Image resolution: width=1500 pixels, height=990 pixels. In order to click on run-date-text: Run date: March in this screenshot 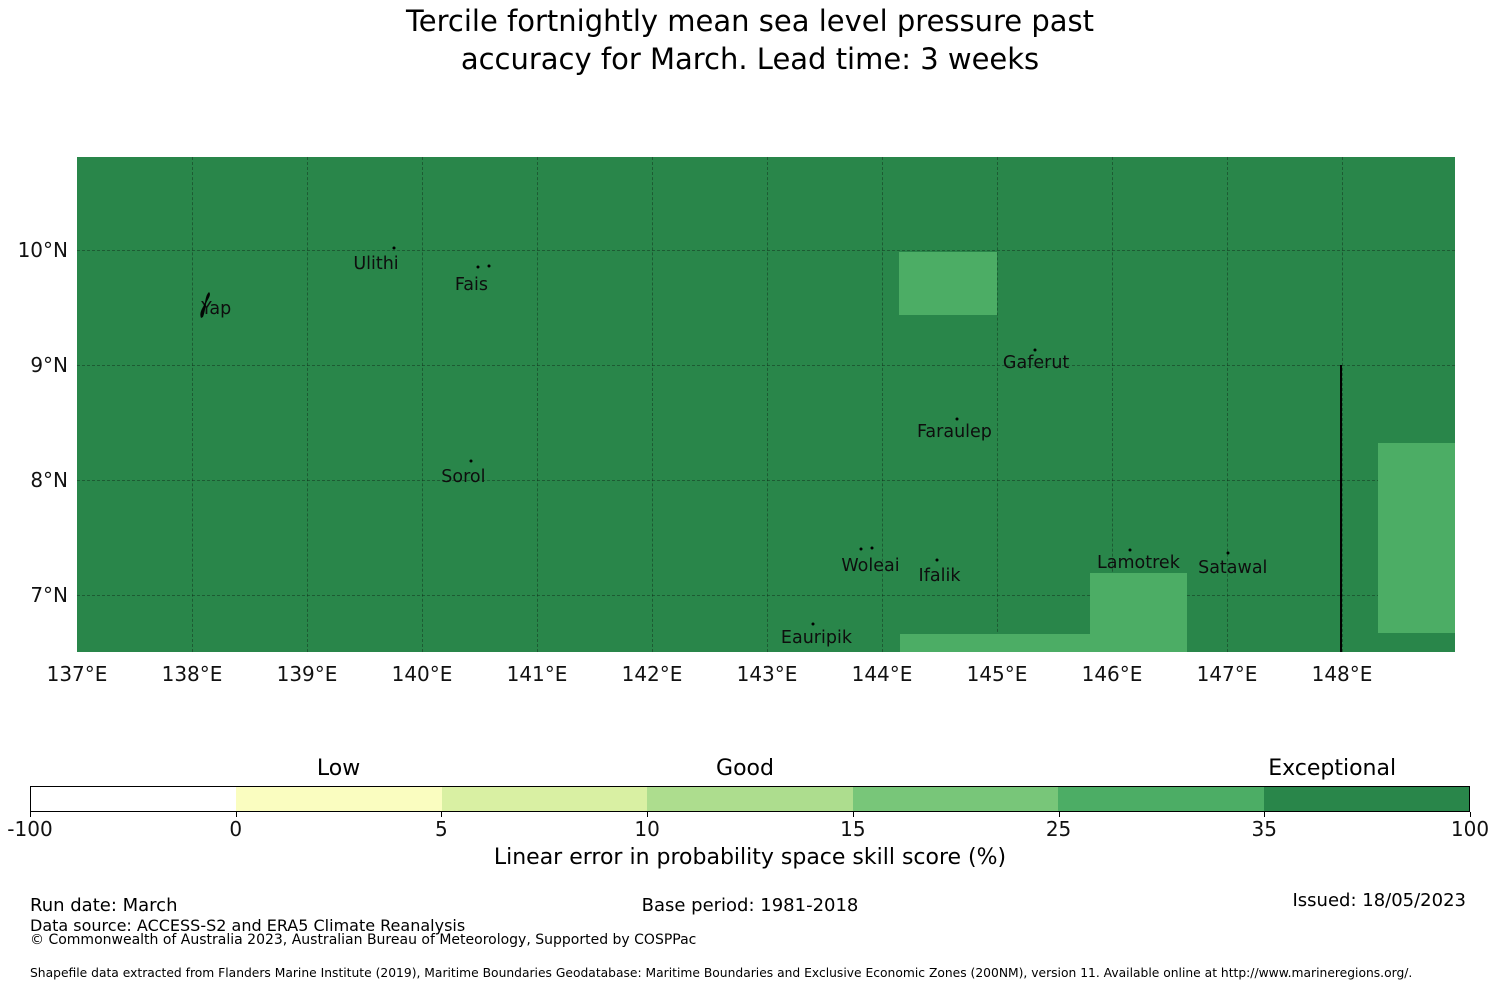, I will do `click(104, 905)`.